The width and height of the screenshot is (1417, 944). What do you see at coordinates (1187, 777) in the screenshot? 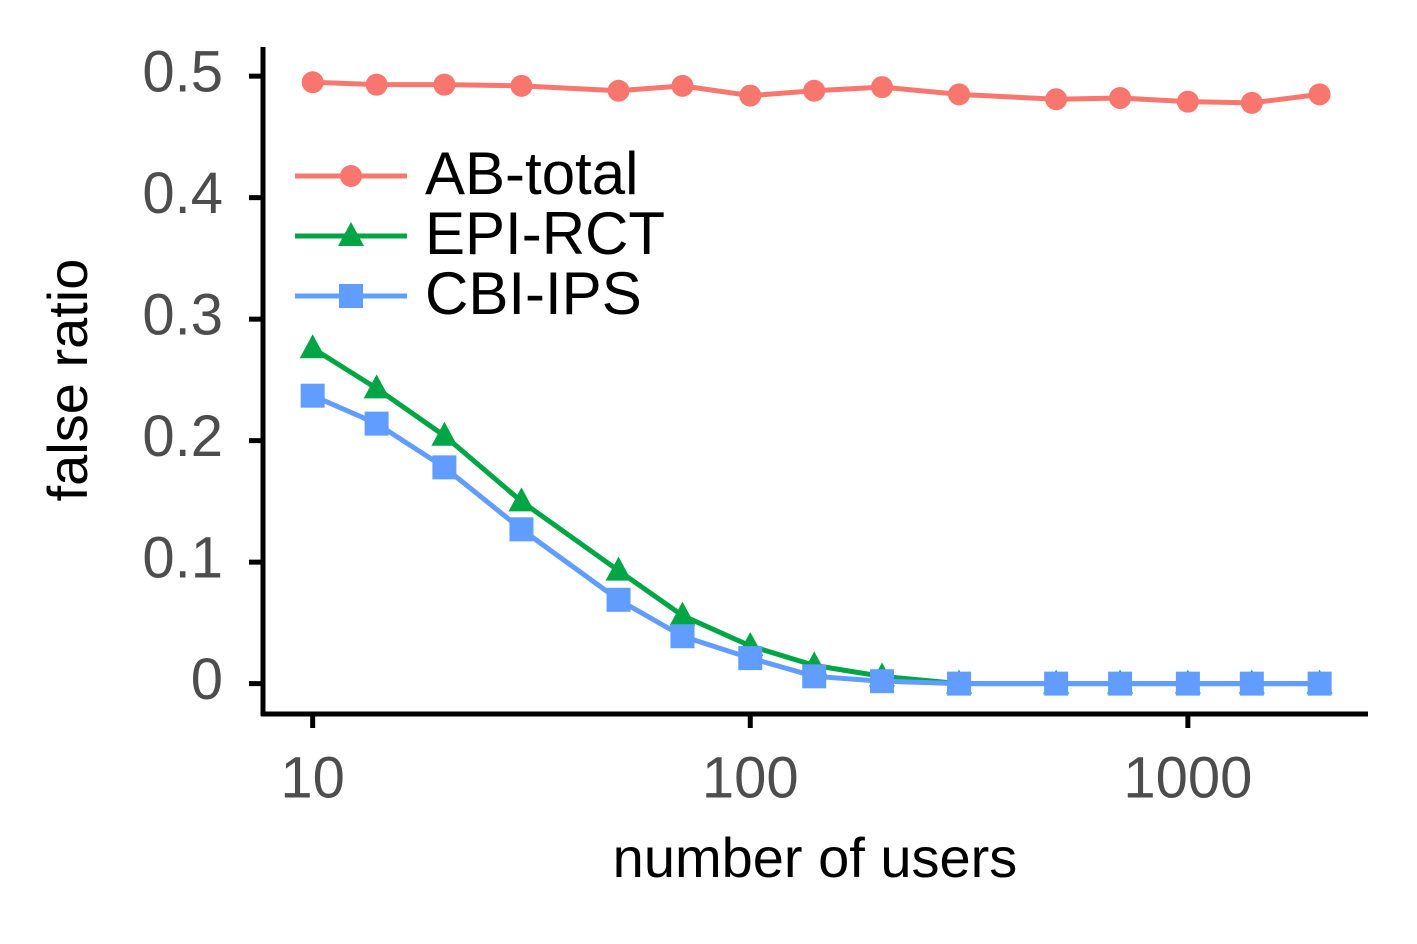
I see `x-tick-label: 1000` at bounding box center [1187, 777].